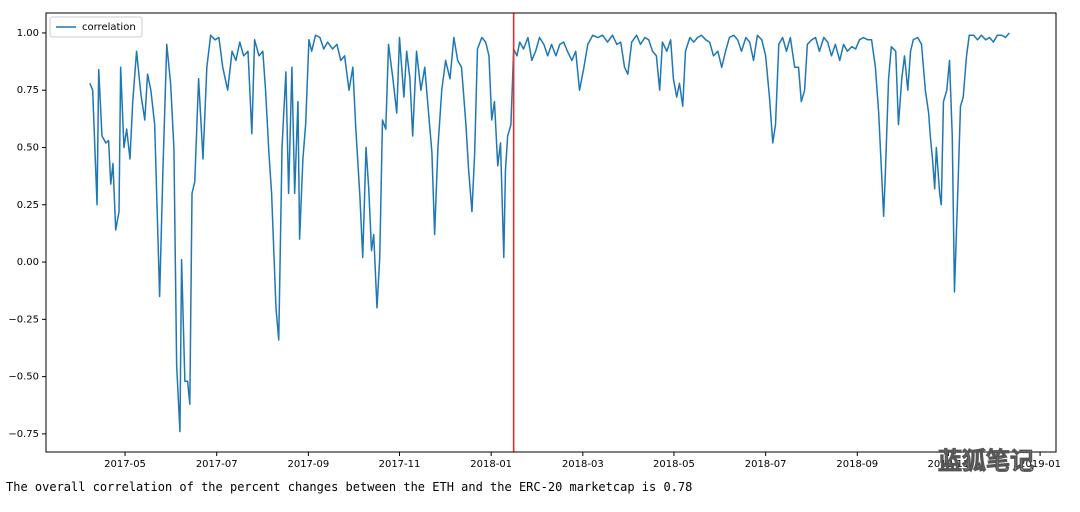  What do you see at coordinates (23, 319) in the screenshot?
I see `y-tick-label: −0.25` at bounding box center [23, 319].